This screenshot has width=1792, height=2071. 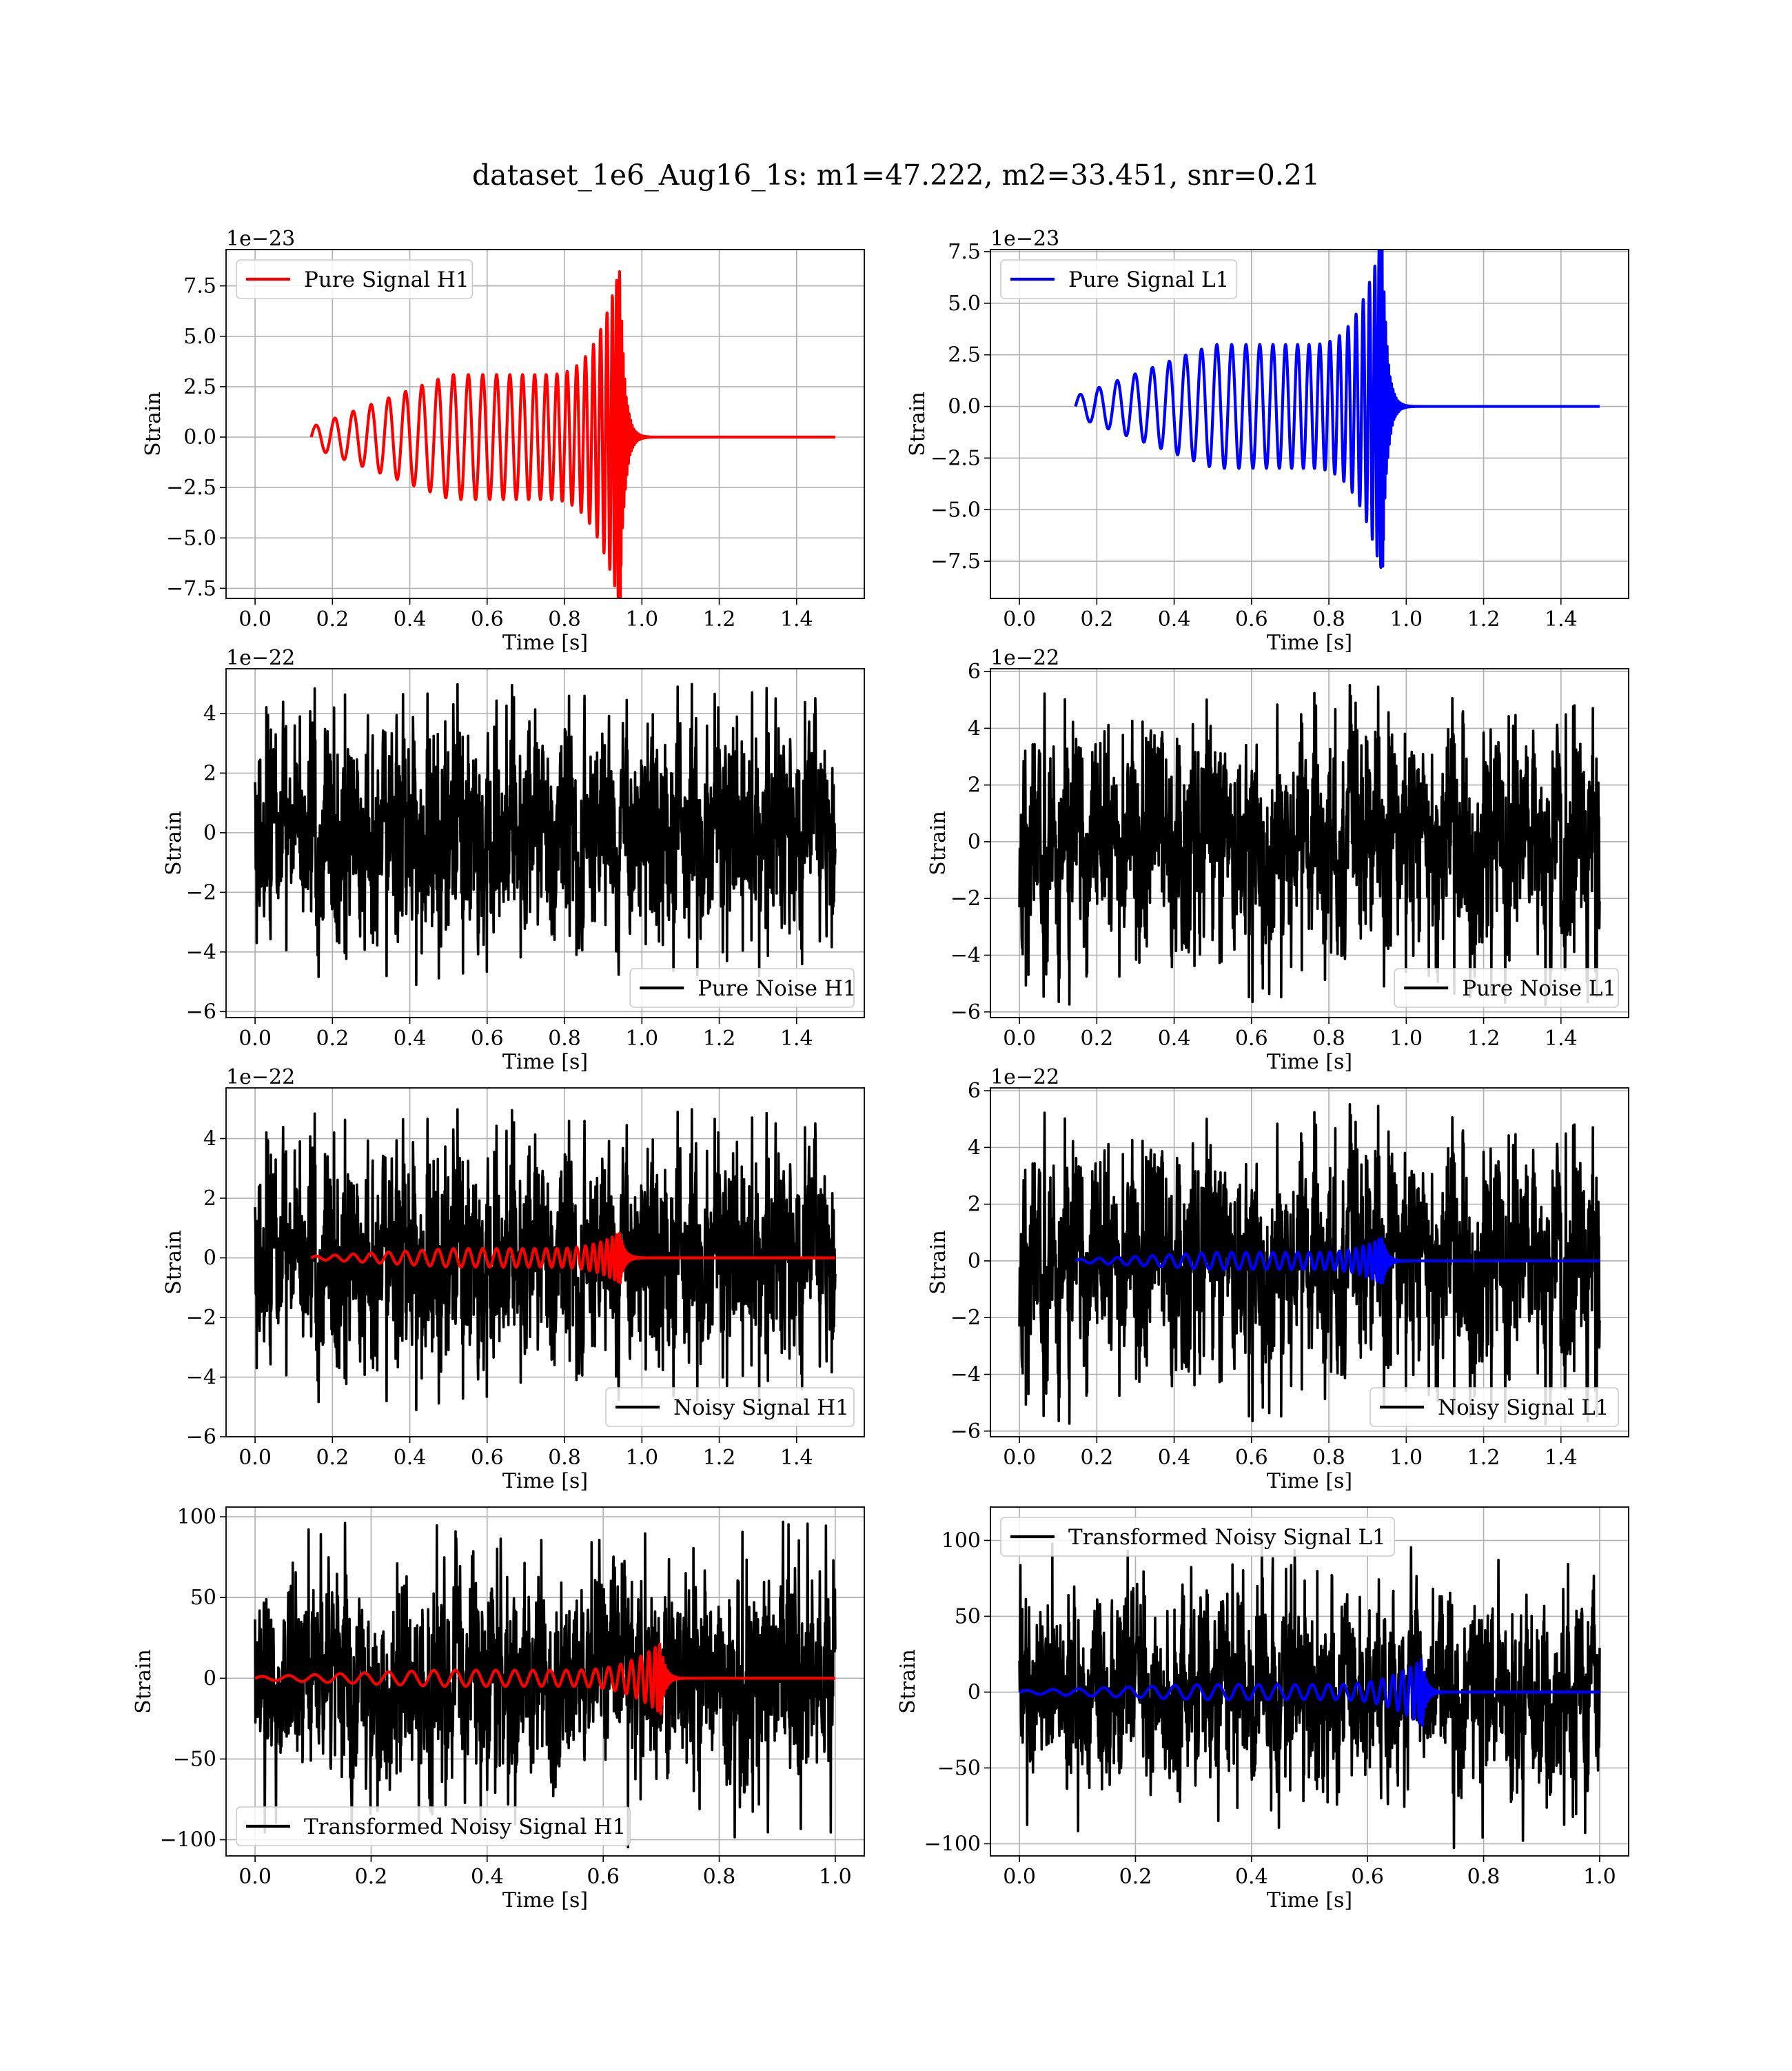 What do you see at coordinates (433, 1826) in the screenshot?
I see `legend: Transformed Noisy Signal H1` at bounding box center [433, 1826].